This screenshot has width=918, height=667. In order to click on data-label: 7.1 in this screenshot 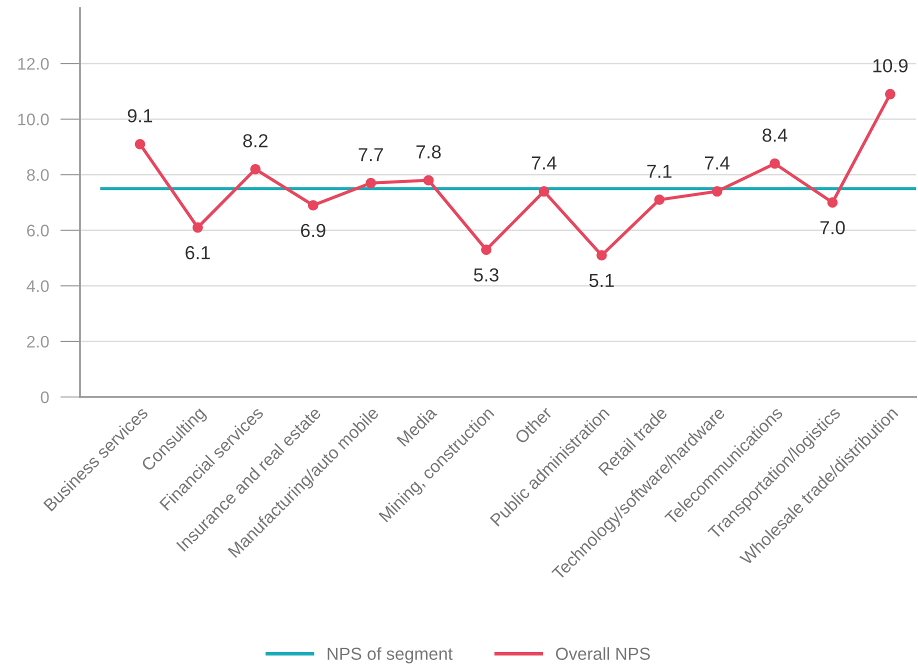, I will do `click(659, 171)`.